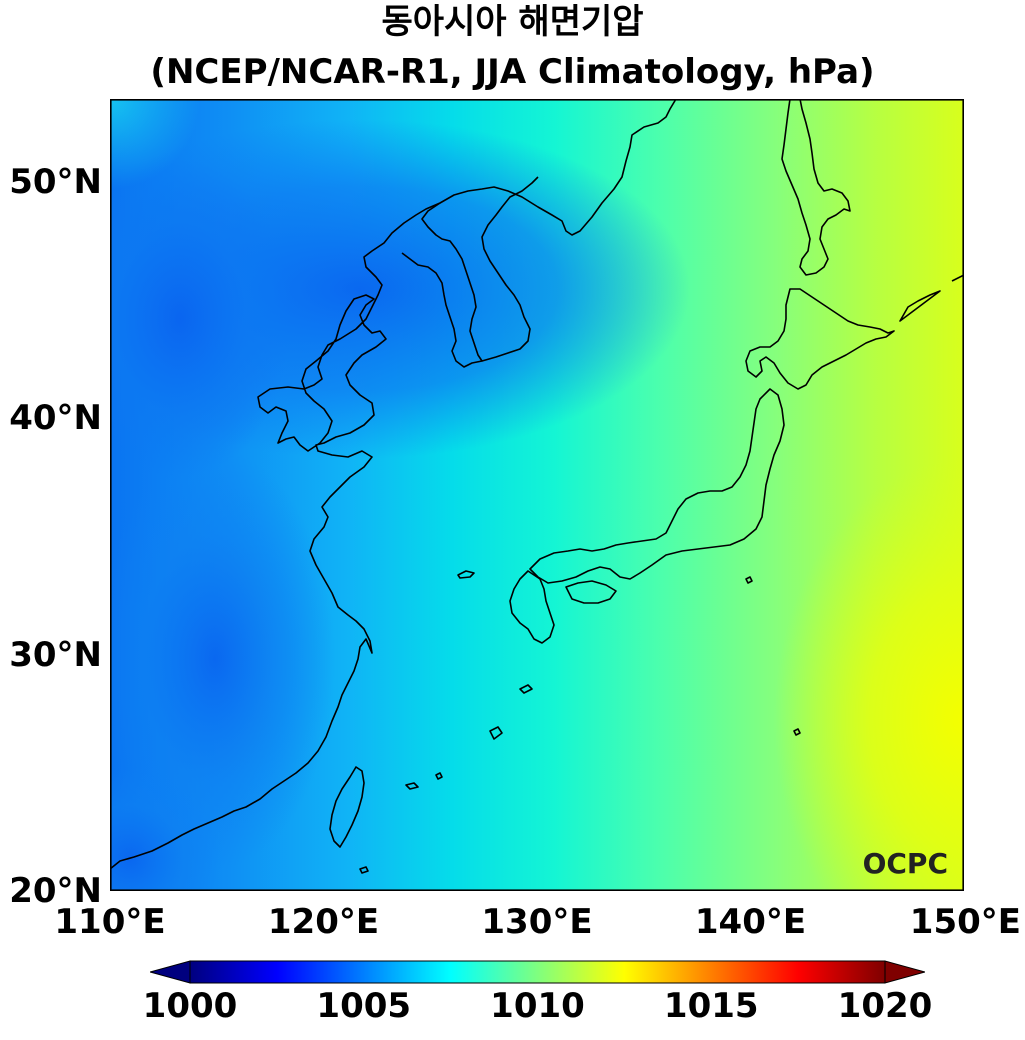  Describe the element at coordinates (750, 922) in the screenshot. I see `lon-tick-label: 140°E` at that location.